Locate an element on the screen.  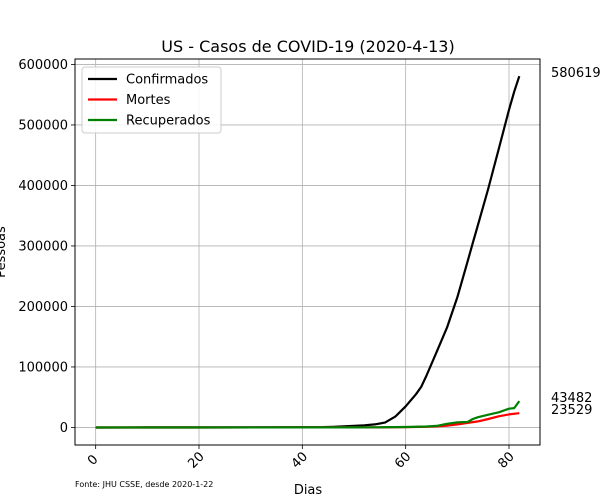
x-tick-label: 60 is located at coordinates (403, 460).